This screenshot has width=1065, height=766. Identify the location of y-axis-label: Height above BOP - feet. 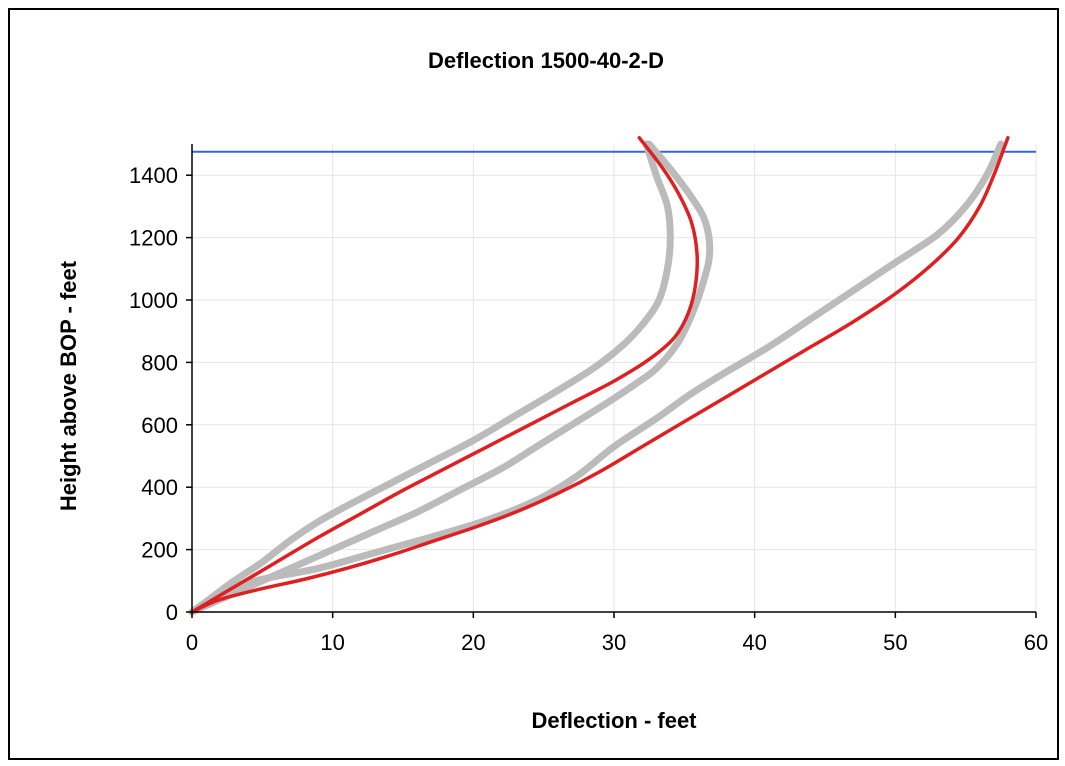
(68, 385).